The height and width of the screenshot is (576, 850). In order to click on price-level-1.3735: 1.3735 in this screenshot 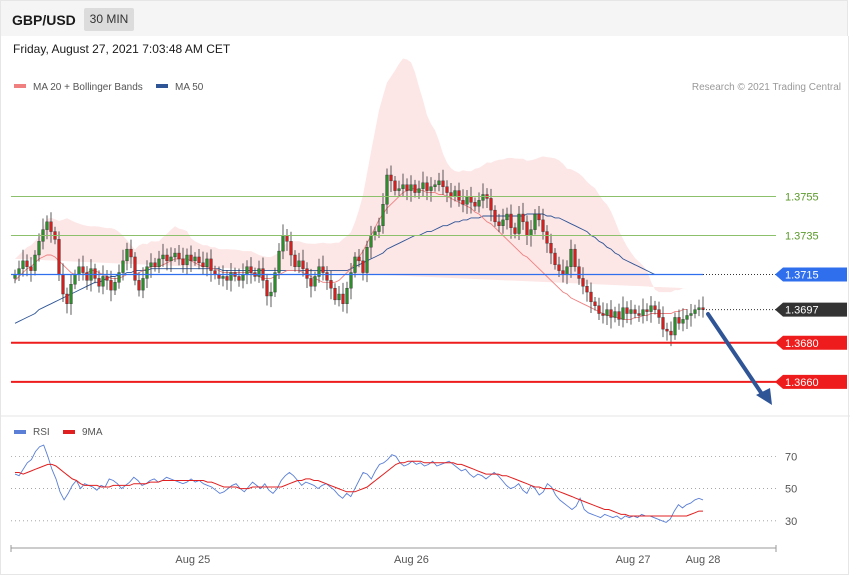, I will do `click(415, 236)`.